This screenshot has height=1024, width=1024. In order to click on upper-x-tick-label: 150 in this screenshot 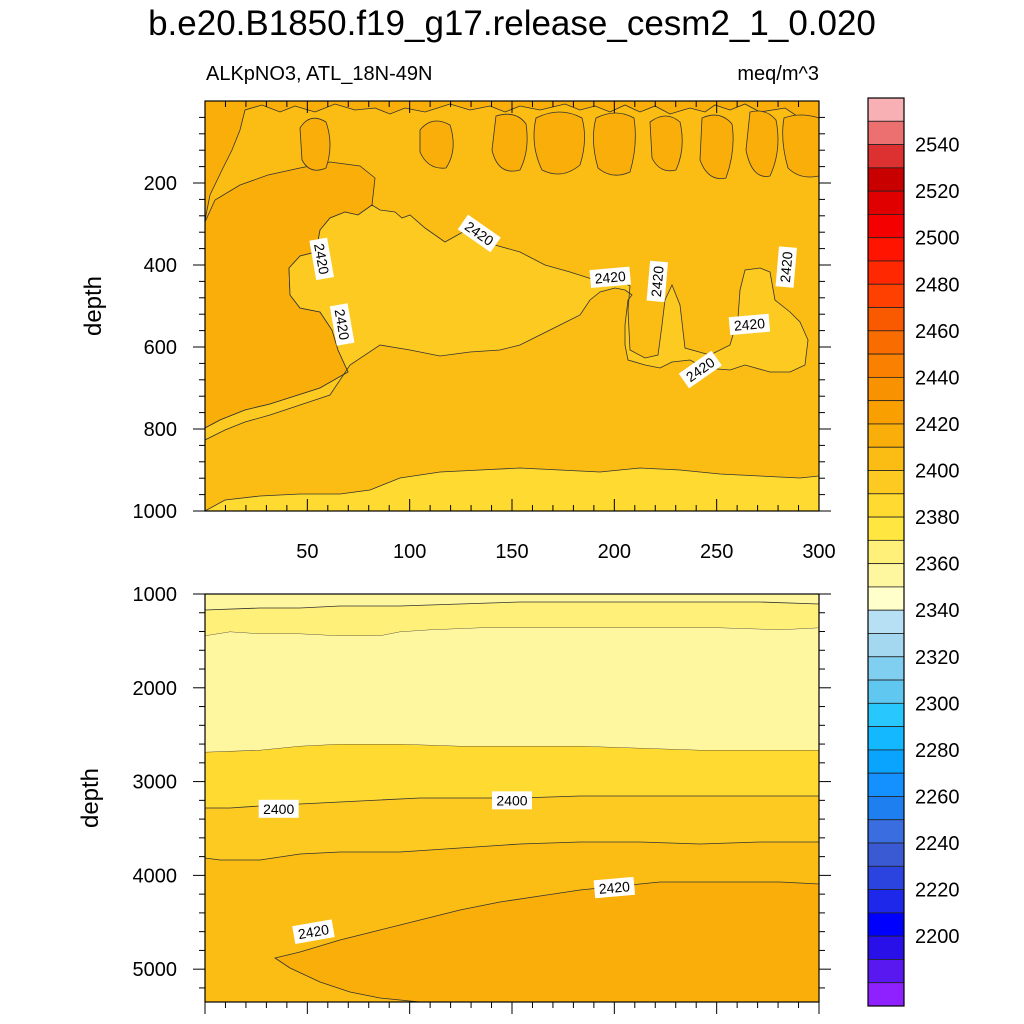, I will do `click(511, 552)`.